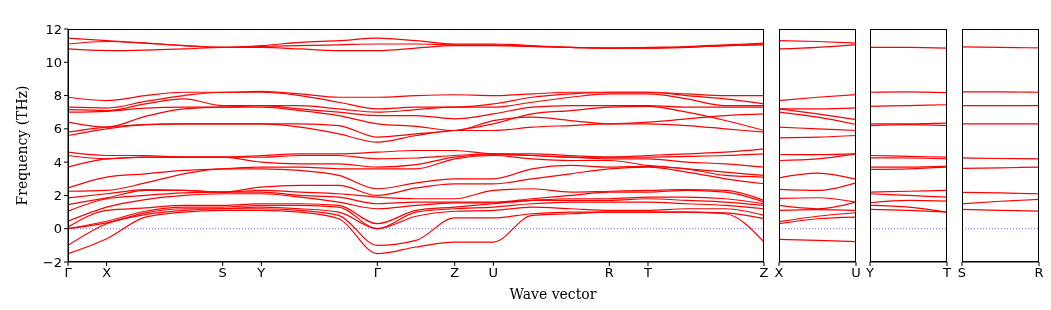  I want to click on y-tick-label: 6, so click(57, 129).